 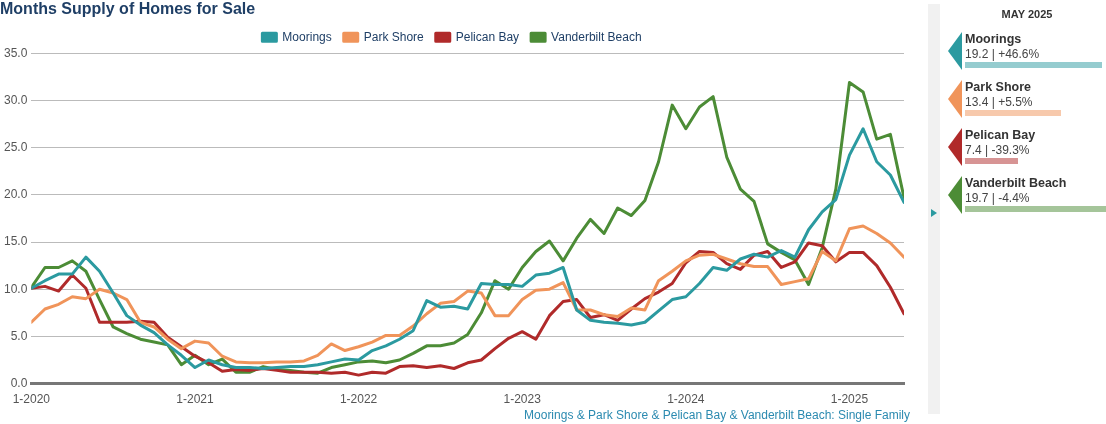 I want to click on y-tick-label: 5.0, so click(x=19, y=335).